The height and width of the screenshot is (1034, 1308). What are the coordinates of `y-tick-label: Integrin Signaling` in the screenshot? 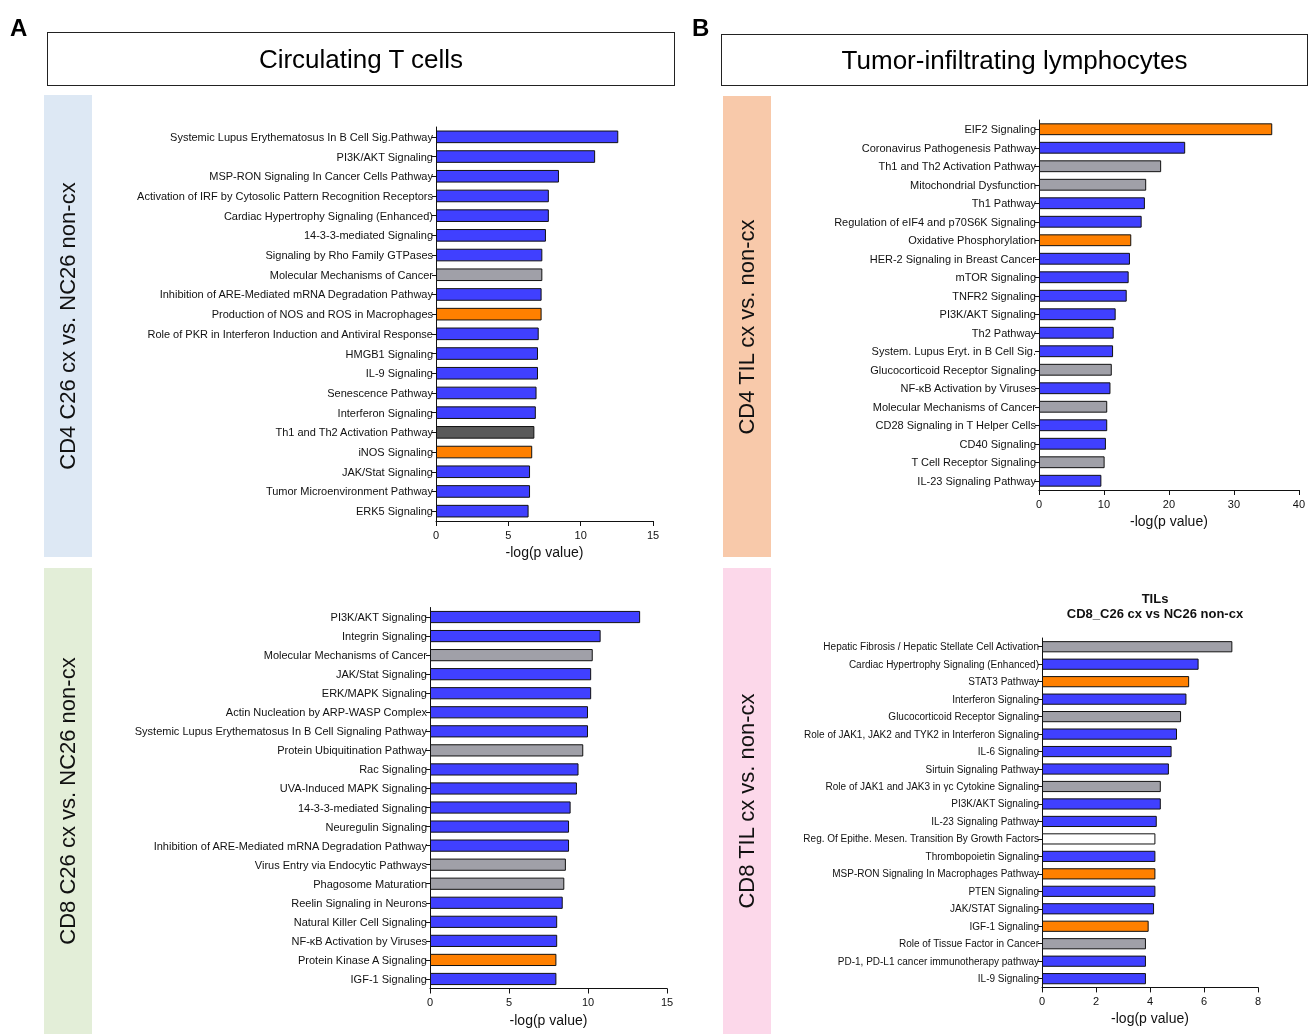 It's located at (384, 636).